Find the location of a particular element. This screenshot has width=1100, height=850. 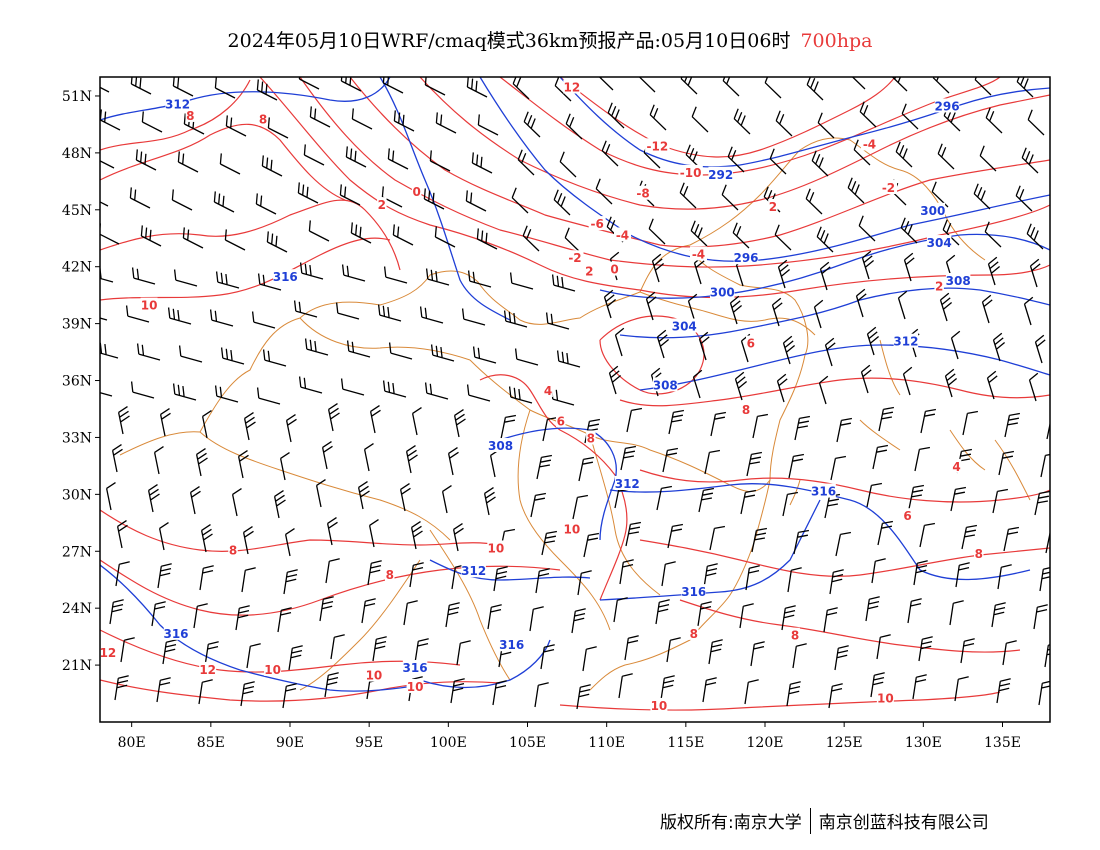

geo-contour is located at coordinates (824, 266).